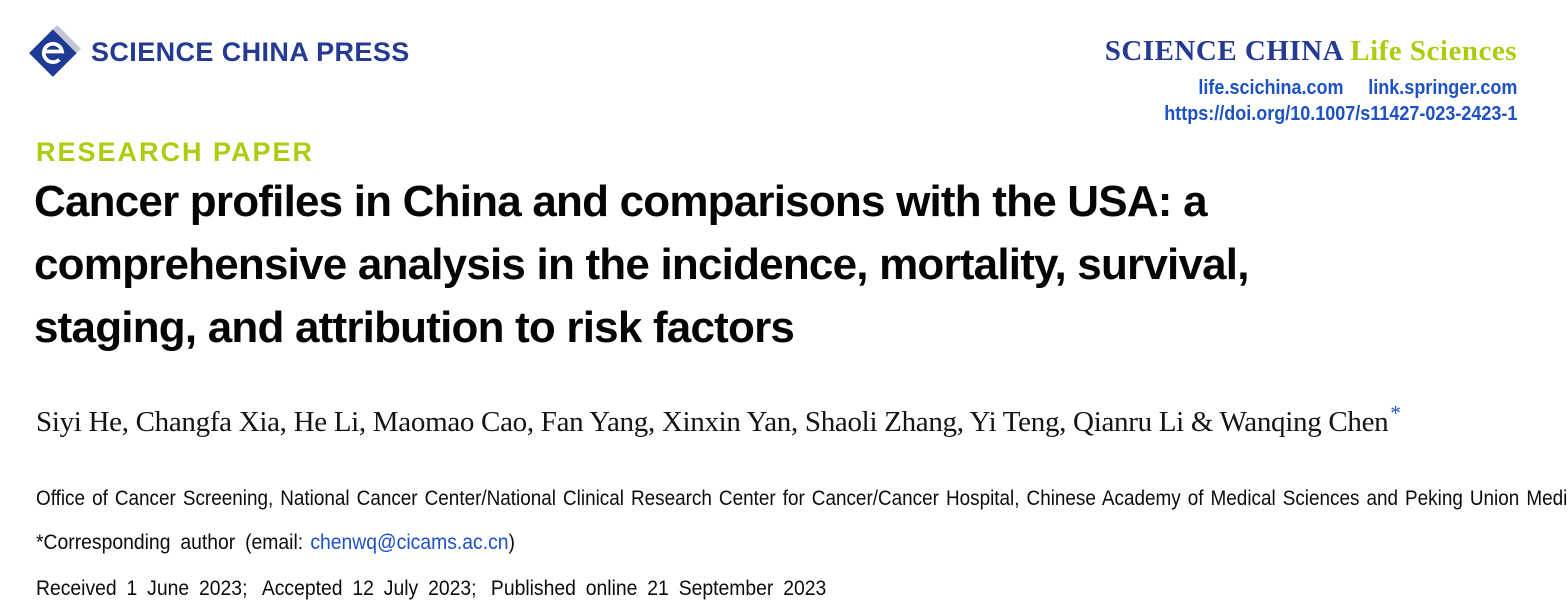 The height and width of the screenshot is (616, 1568). I want to click on journal-name: SCIENCE CHINA Life Sciences, so click(1311, 51).